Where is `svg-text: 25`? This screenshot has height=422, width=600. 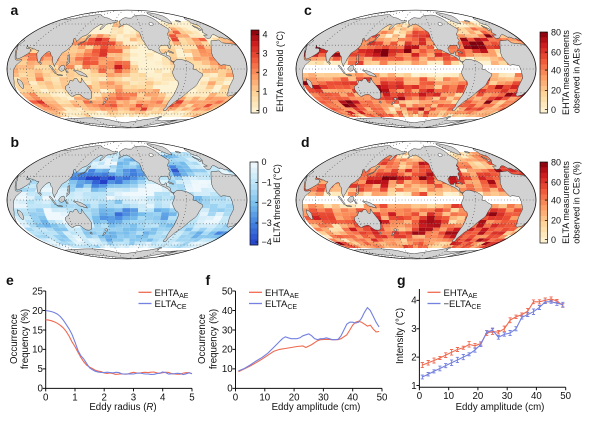 svg-text: 25 is located at coordinates (37, 291).